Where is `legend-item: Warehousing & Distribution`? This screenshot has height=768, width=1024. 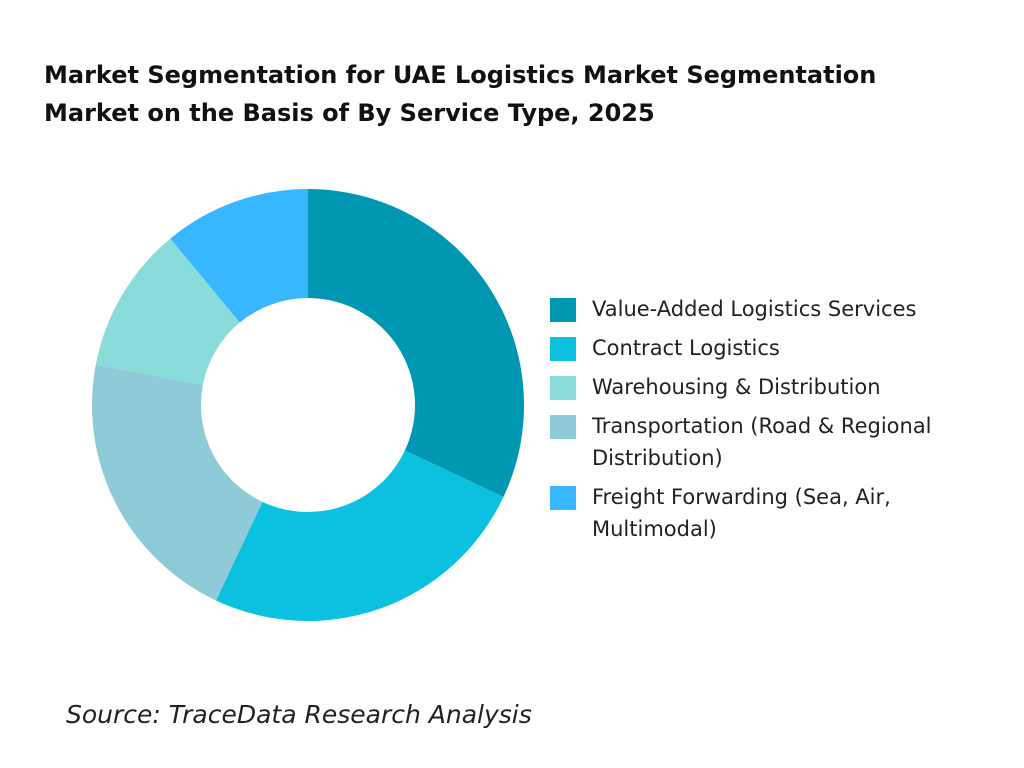 legend-item: Warehousing & Distribution is located at coordinates (760, 388).